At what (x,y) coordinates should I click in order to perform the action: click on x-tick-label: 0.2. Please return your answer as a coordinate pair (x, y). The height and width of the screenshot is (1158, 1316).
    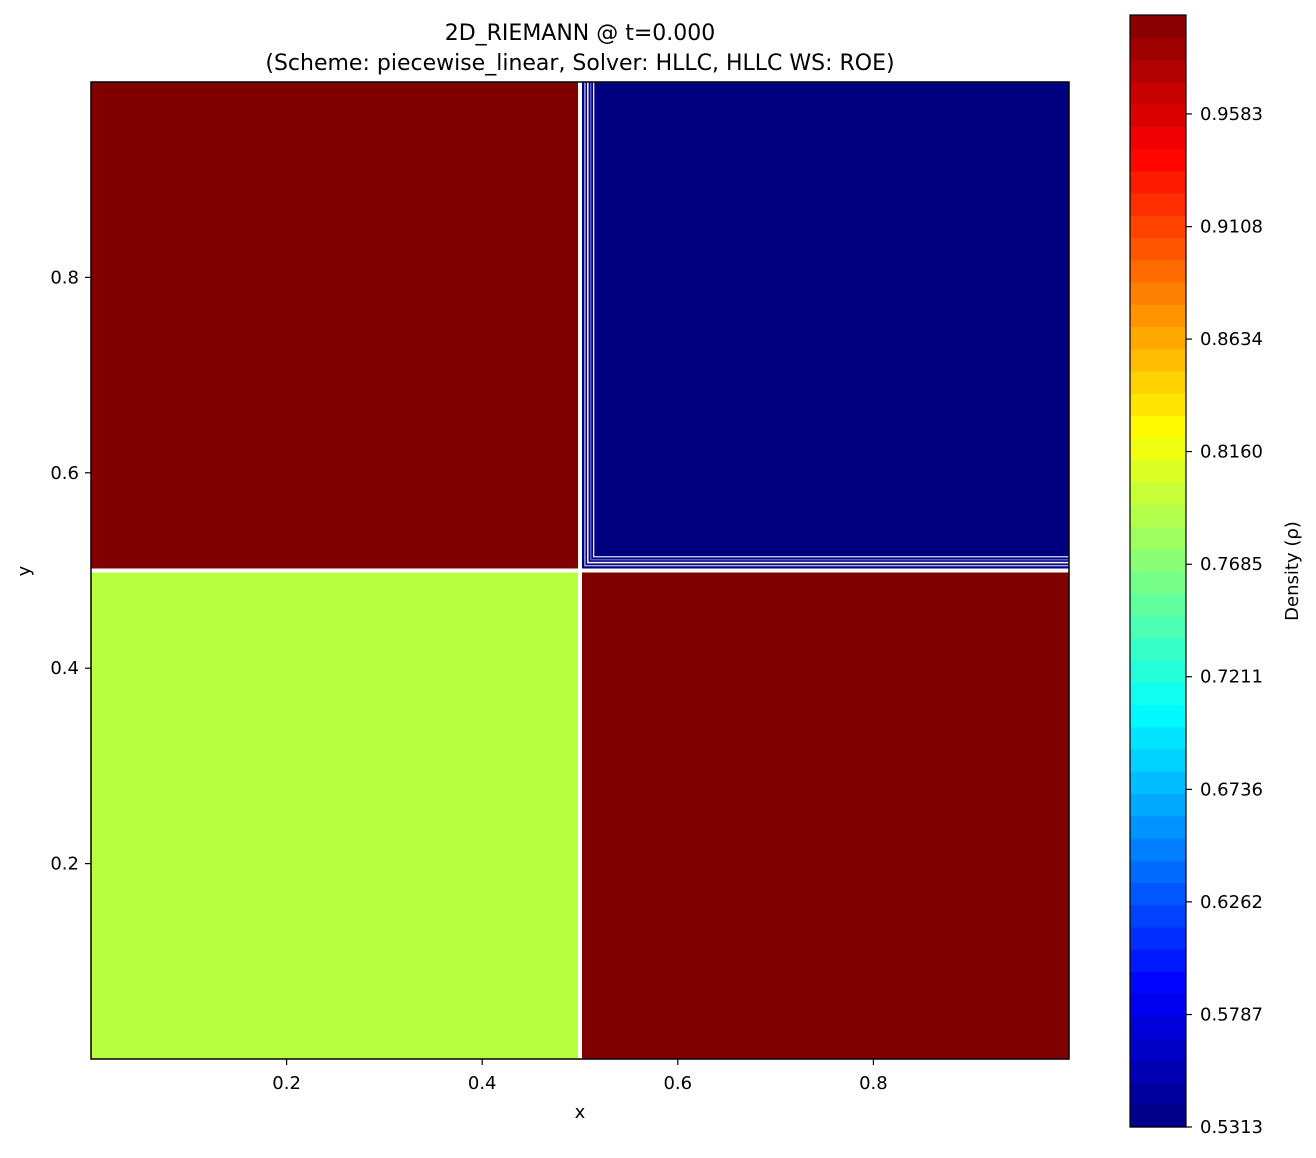
    Looking at the image, I should click on (286, 1083).